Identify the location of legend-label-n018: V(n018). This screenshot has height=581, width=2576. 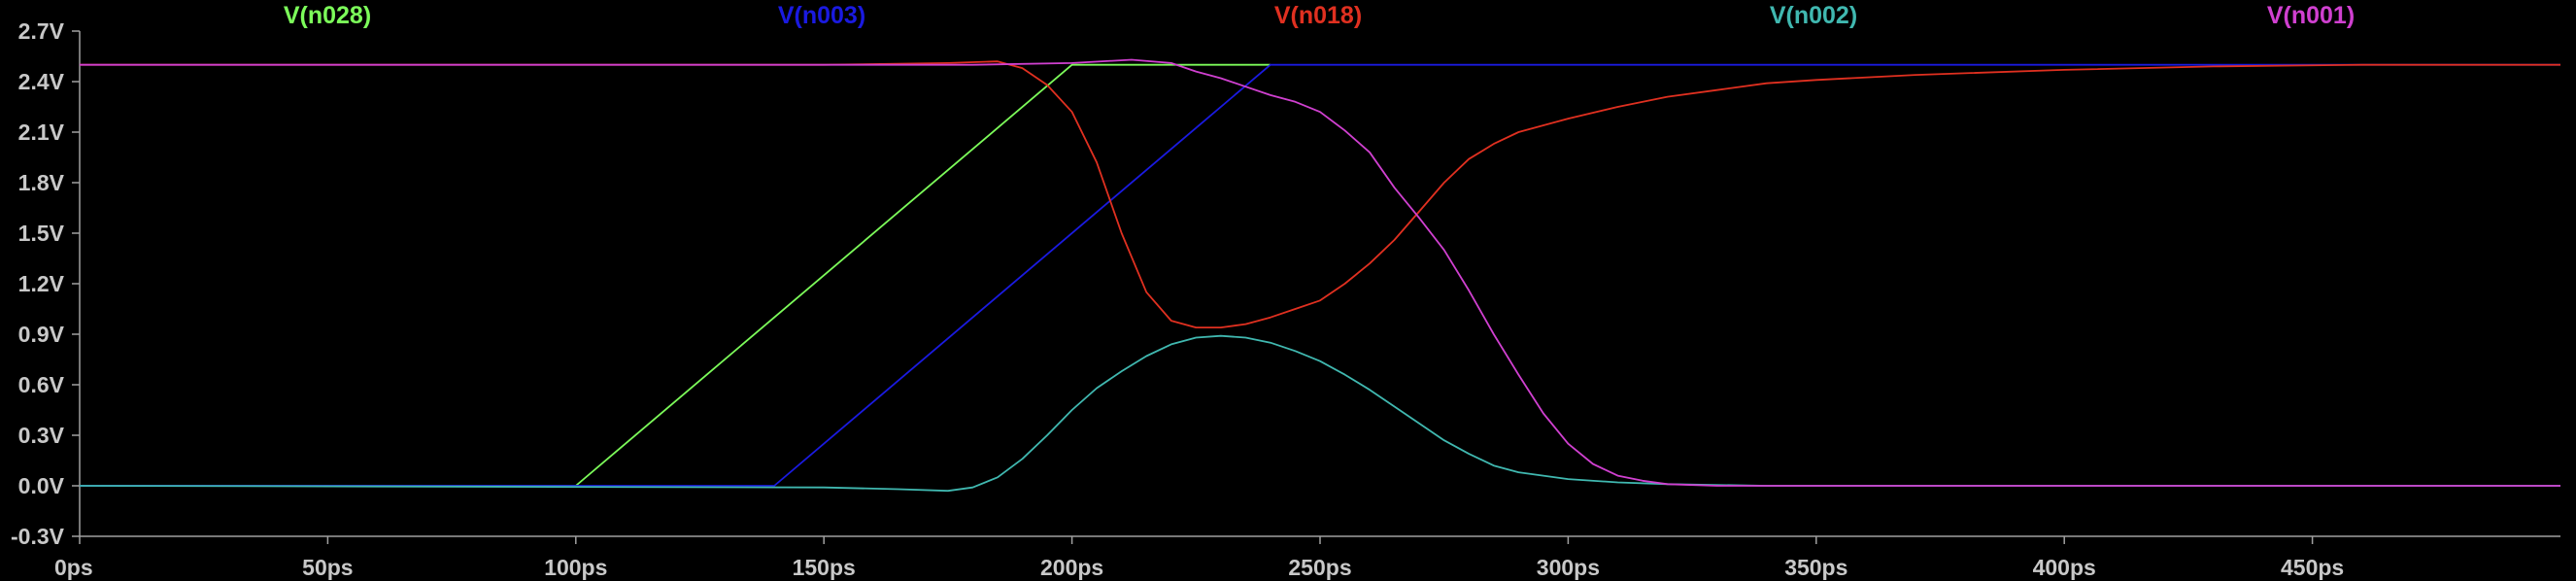
(1318, 16).